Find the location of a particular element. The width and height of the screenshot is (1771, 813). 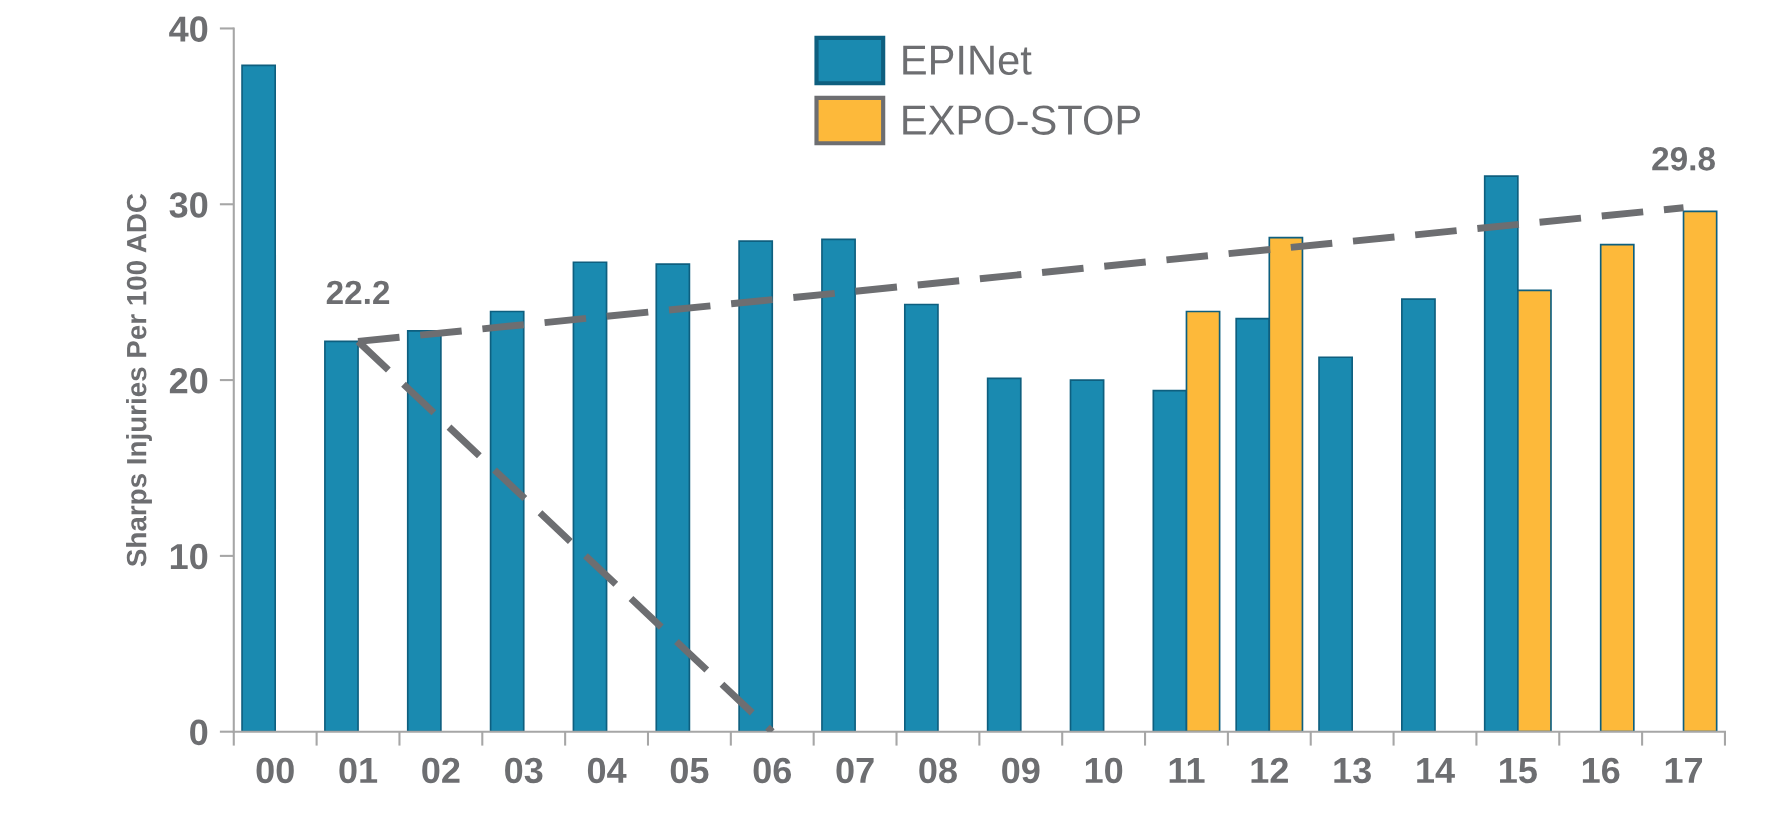

x-tick-label: 05 is located at coordinates (689, 770).